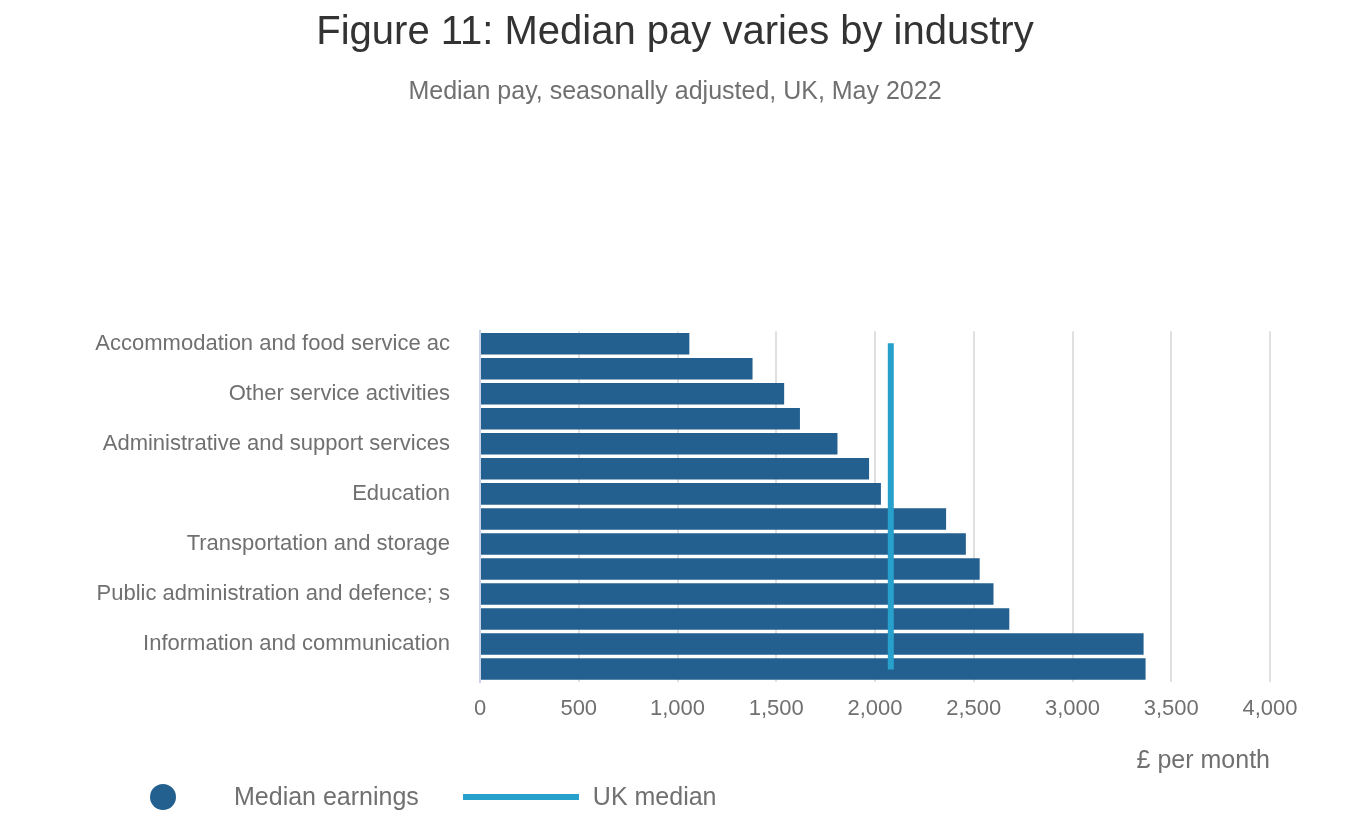 The image size is (1369, 816). I want to click on legend-label: UK median, so click(654, 796).